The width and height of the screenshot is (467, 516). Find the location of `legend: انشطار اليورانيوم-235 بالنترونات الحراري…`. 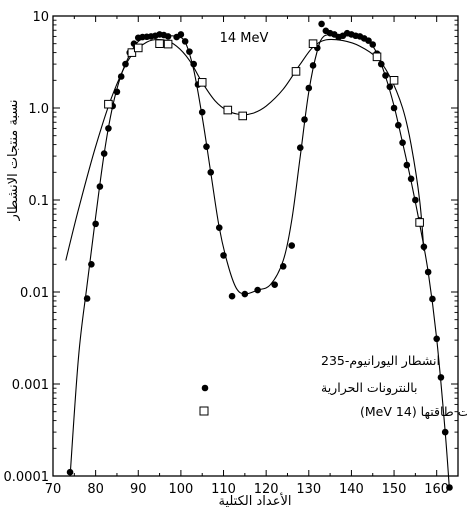

legend: انشطار اليورانيوم-235 بالنترونات الحراري… is located at coordinates (333, 386).